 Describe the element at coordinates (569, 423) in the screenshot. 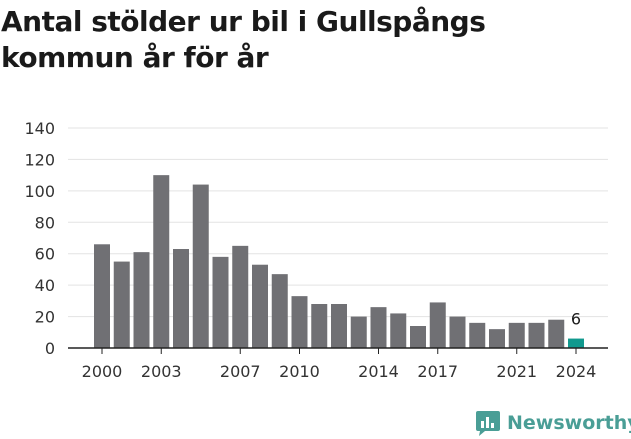

I see `brand-name: Newsworthy` at that location.